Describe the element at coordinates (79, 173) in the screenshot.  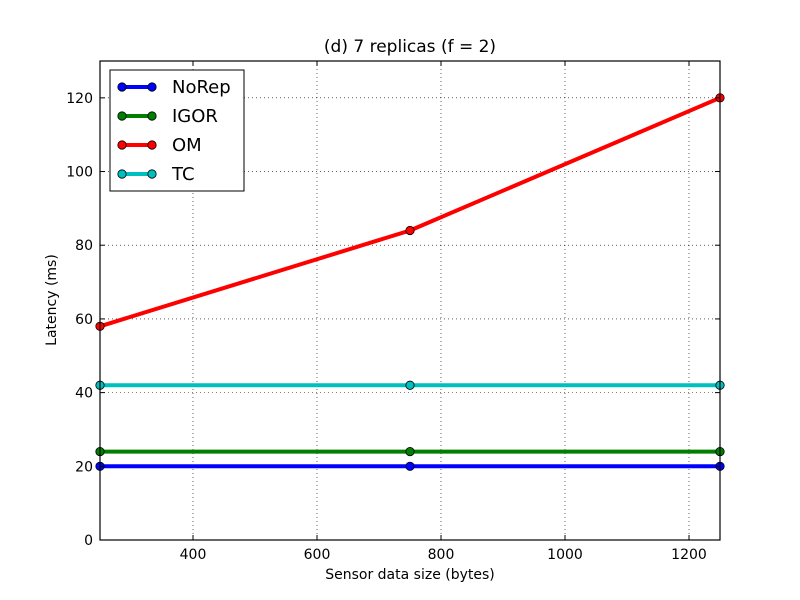
I see `y-tick-label: 100` at that location.